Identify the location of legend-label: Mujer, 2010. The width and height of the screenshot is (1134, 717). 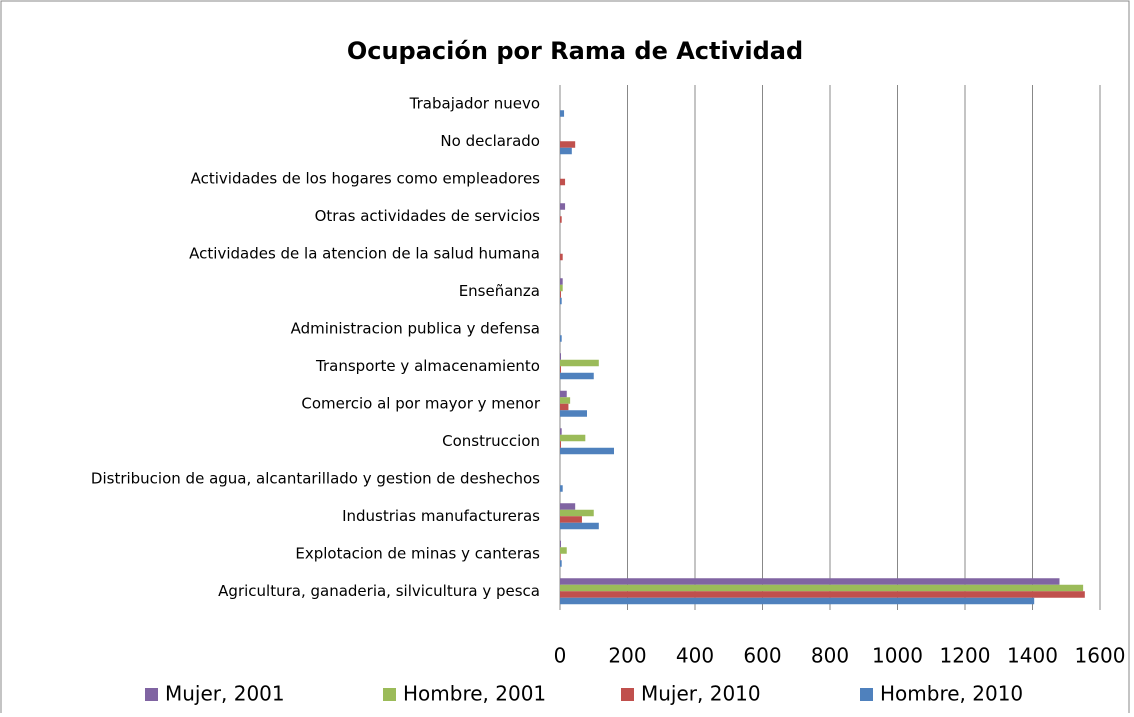
(701, 694).